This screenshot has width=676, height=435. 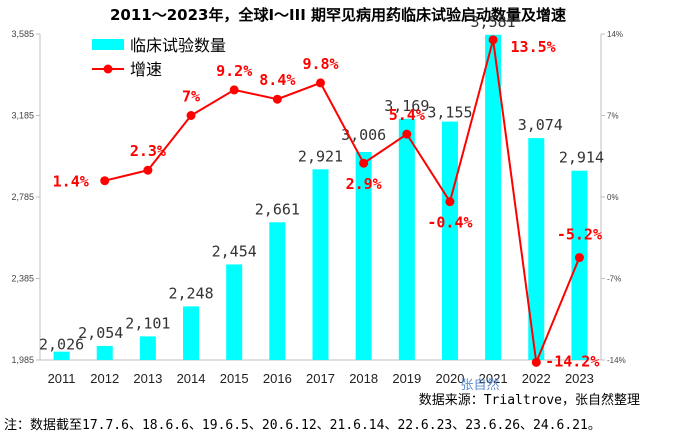 I want to click on bar-data-label: 2,921, so click(x=320, y=156).